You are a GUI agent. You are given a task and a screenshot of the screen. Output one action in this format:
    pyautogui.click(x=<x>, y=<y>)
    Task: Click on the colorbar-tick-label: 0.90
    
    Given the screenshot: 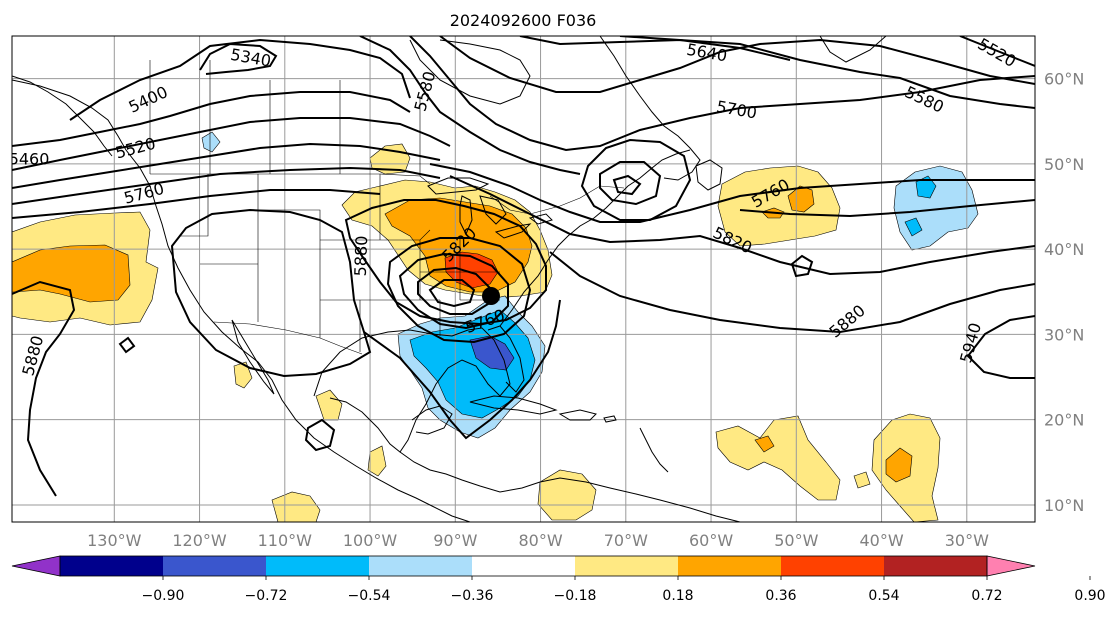 What is the action you would take?
    pyautogui.click(x=1089, y=596)
    